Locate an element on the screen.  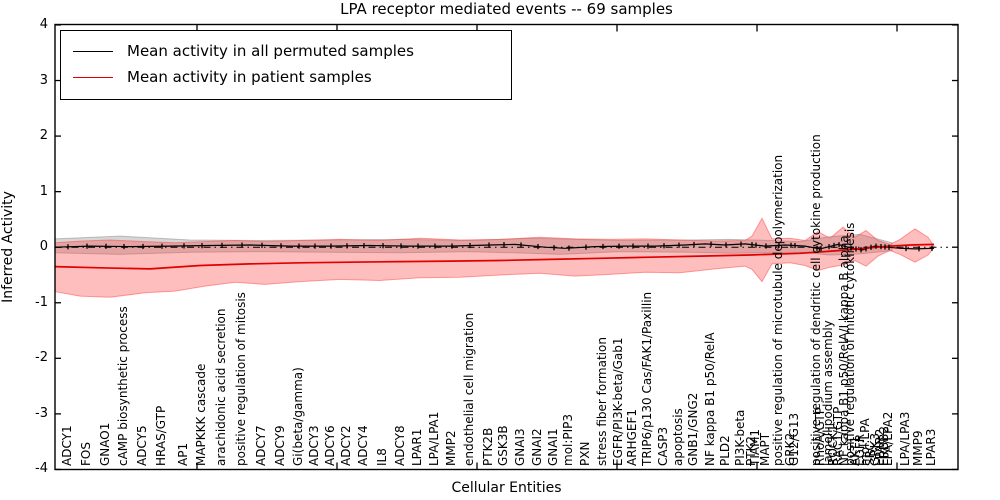
legend-row-patient: Mean activity in patient samples is located at coordinates (287, 77).